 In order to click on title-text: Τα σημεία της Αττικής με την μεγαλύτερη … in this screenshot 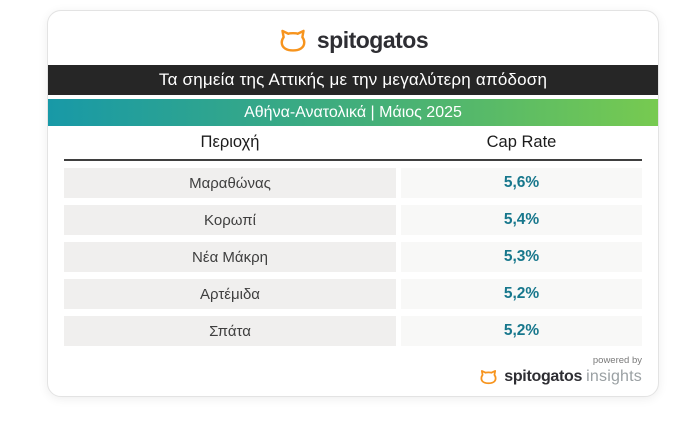, I will do `click(353, 79)`.